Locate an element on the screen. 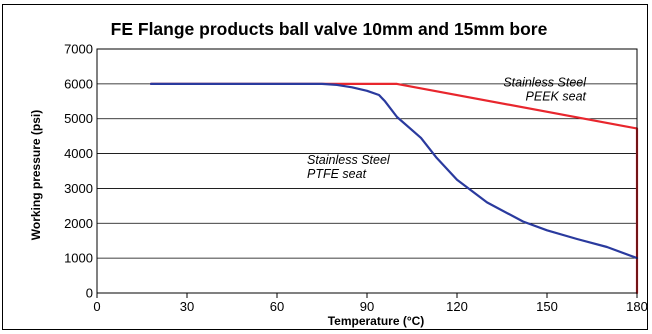 This screenshot has width=652, height=334. y-tick-label-0: 0 is located at coordinates (89, 293).